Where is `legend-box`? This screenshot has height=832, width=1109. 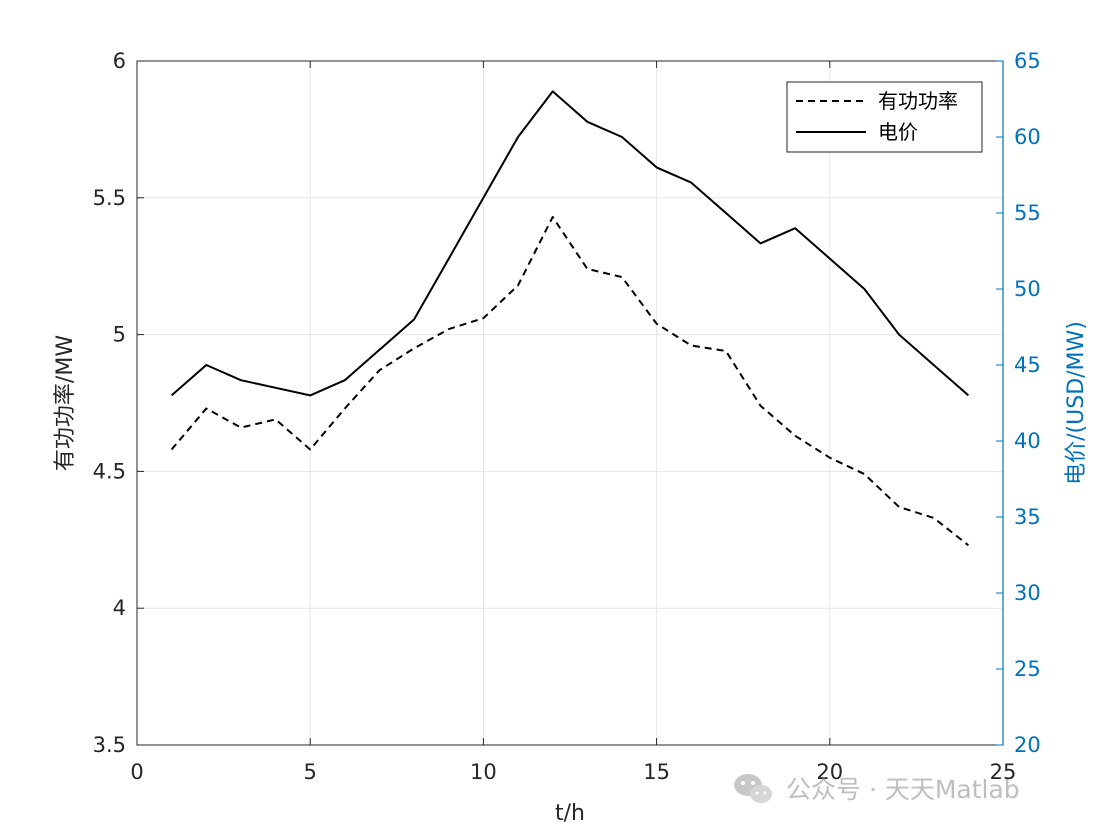 legend-box is located at coordinates (884, 117).